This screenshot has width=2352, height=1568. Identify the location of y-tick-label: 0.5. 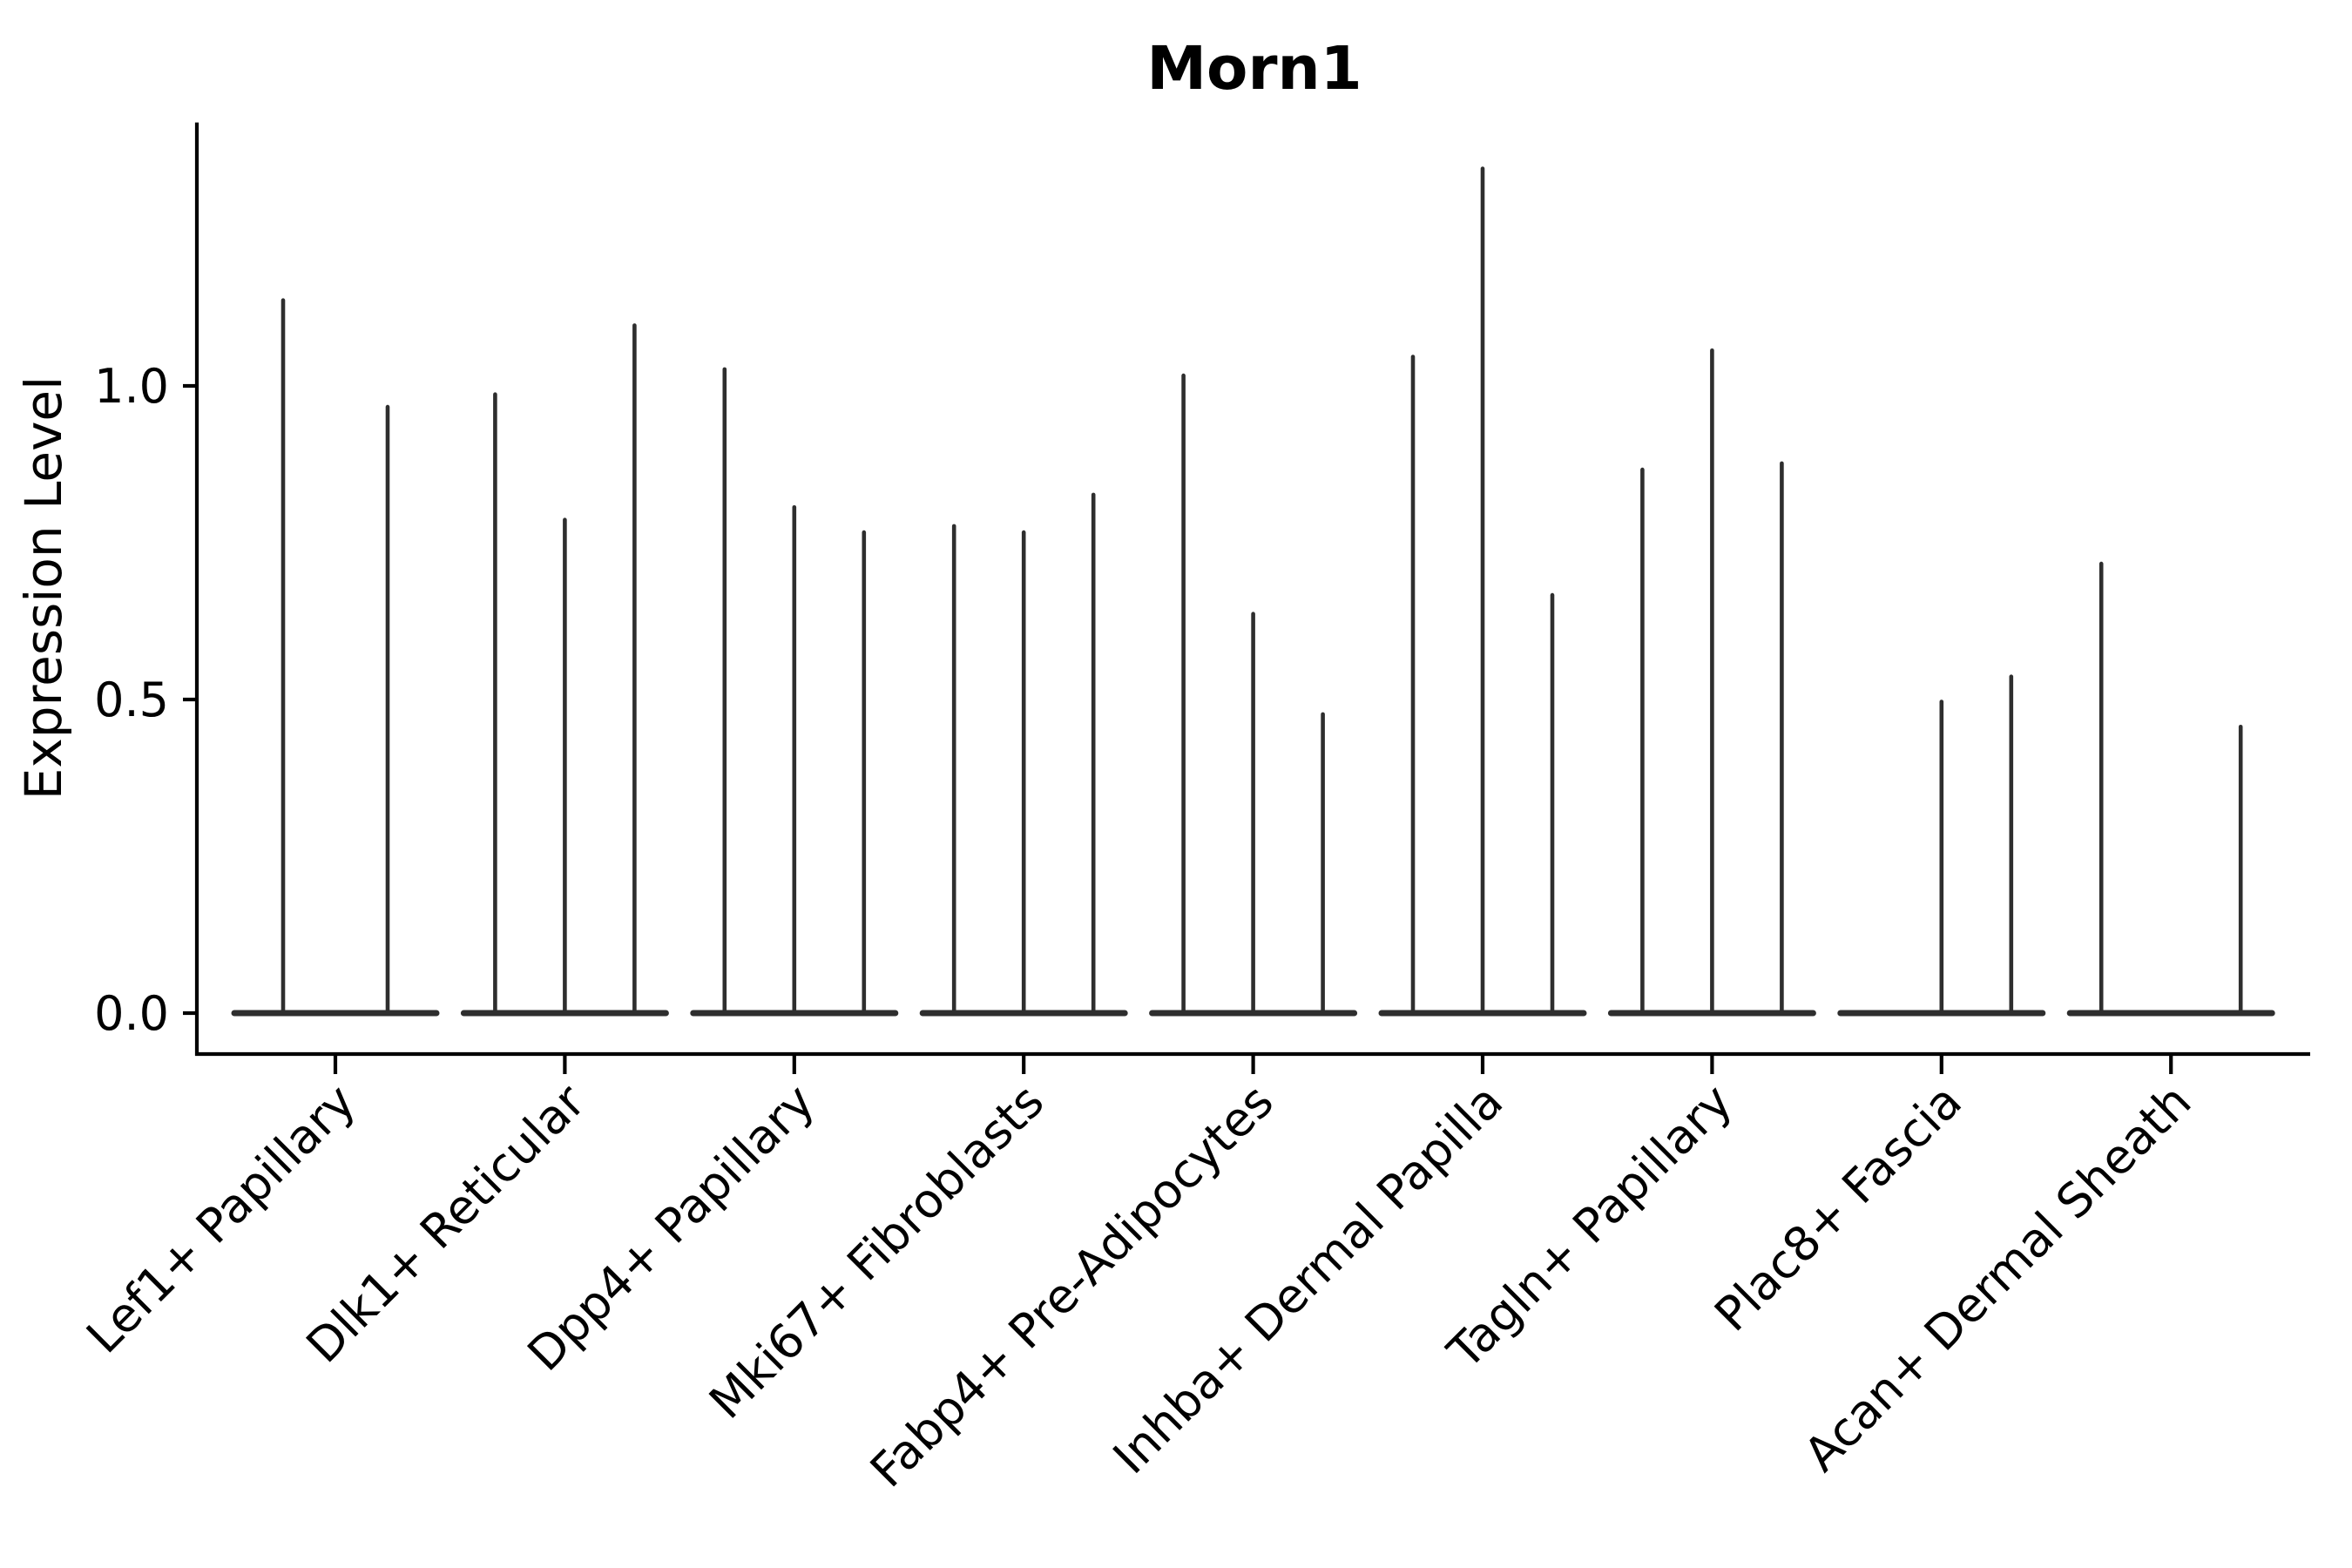
(131, 699).